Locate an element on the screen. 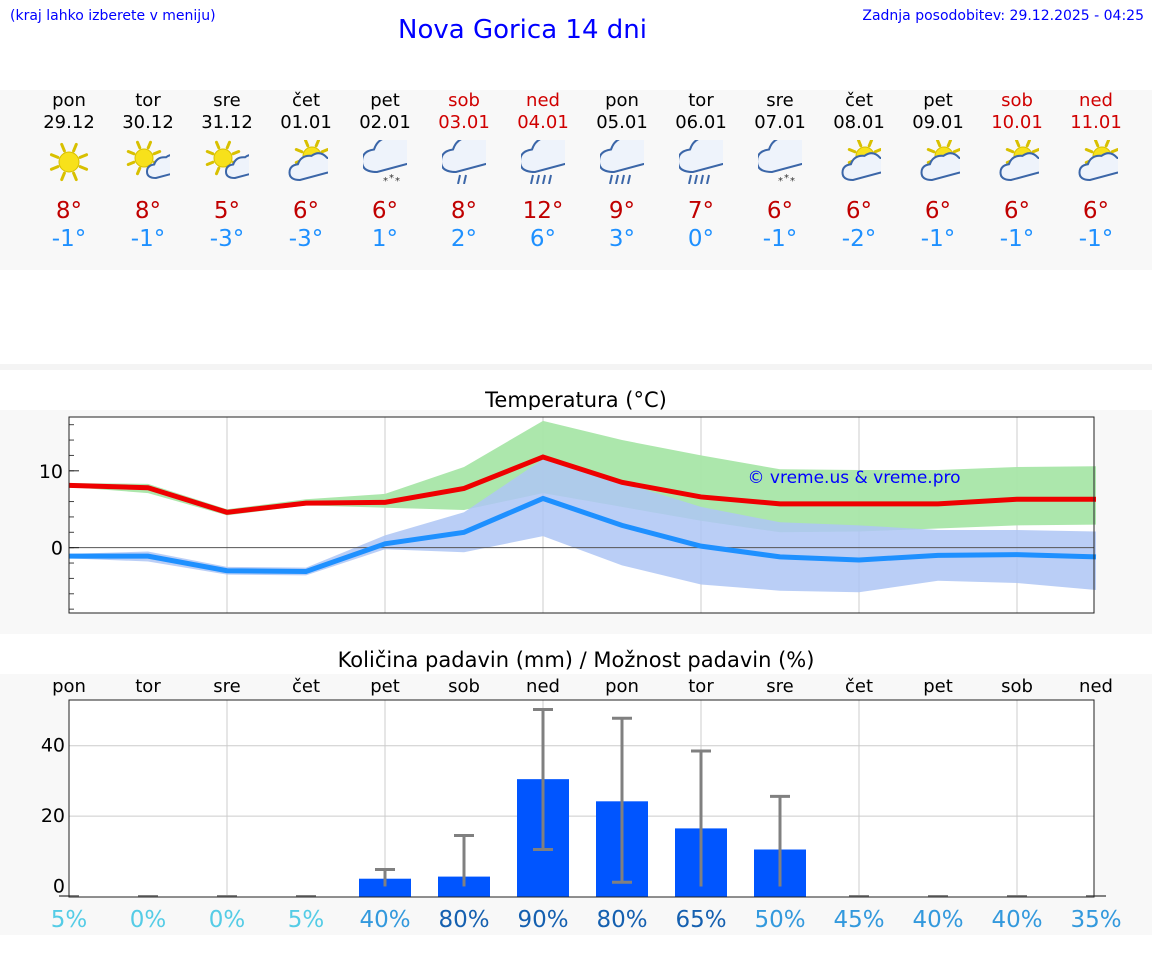  category-label: čet is located at coordinates (306, 686).